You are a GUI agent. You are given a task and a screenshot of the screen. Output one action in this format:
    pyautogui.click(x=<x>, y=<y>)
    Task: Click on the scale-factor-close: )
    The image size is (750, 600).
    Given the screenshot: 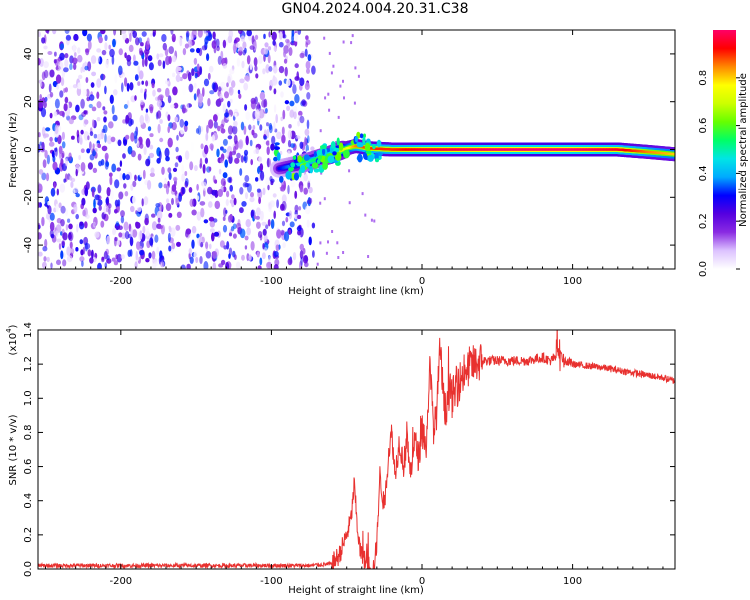 What is the action you would take?
    pyautogui.click(x=13, y=326)
    